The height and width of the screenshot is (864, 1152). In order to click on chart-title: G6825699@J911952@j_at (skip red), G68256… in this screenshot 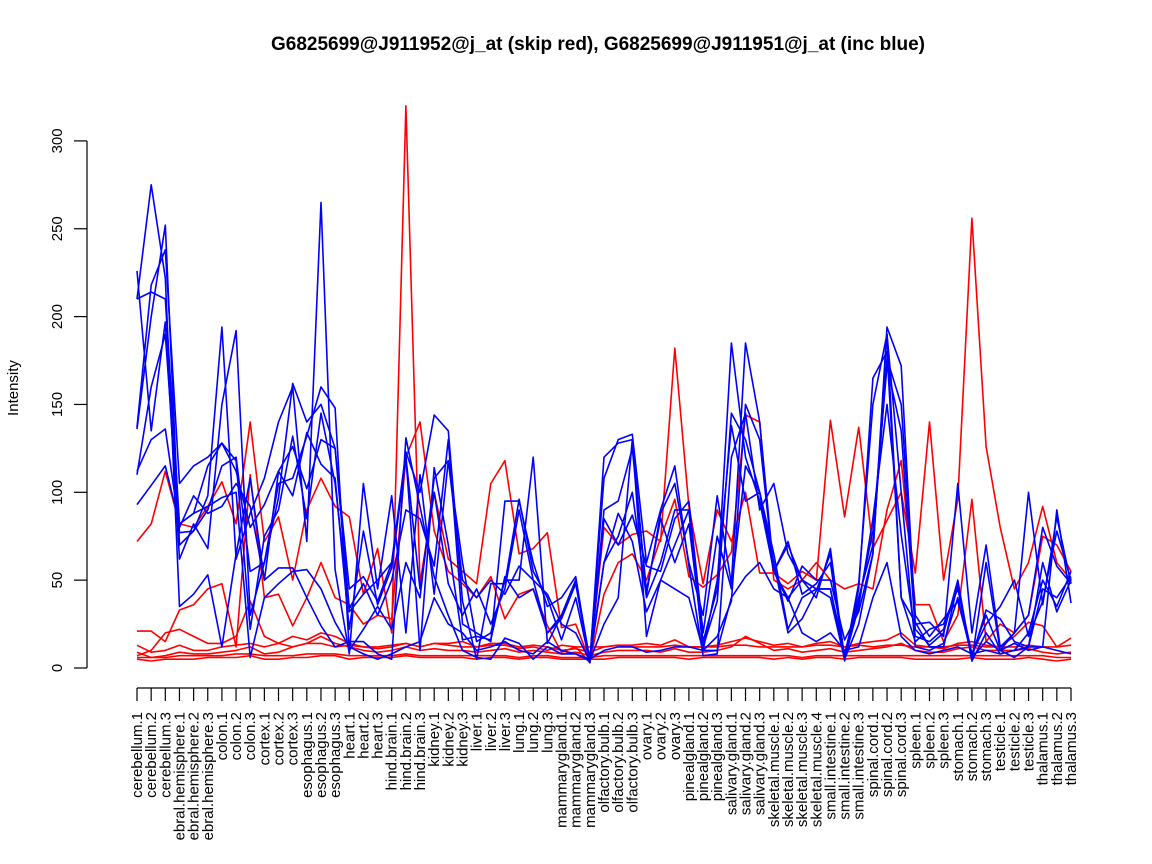, I will do `click(598, 44)`.